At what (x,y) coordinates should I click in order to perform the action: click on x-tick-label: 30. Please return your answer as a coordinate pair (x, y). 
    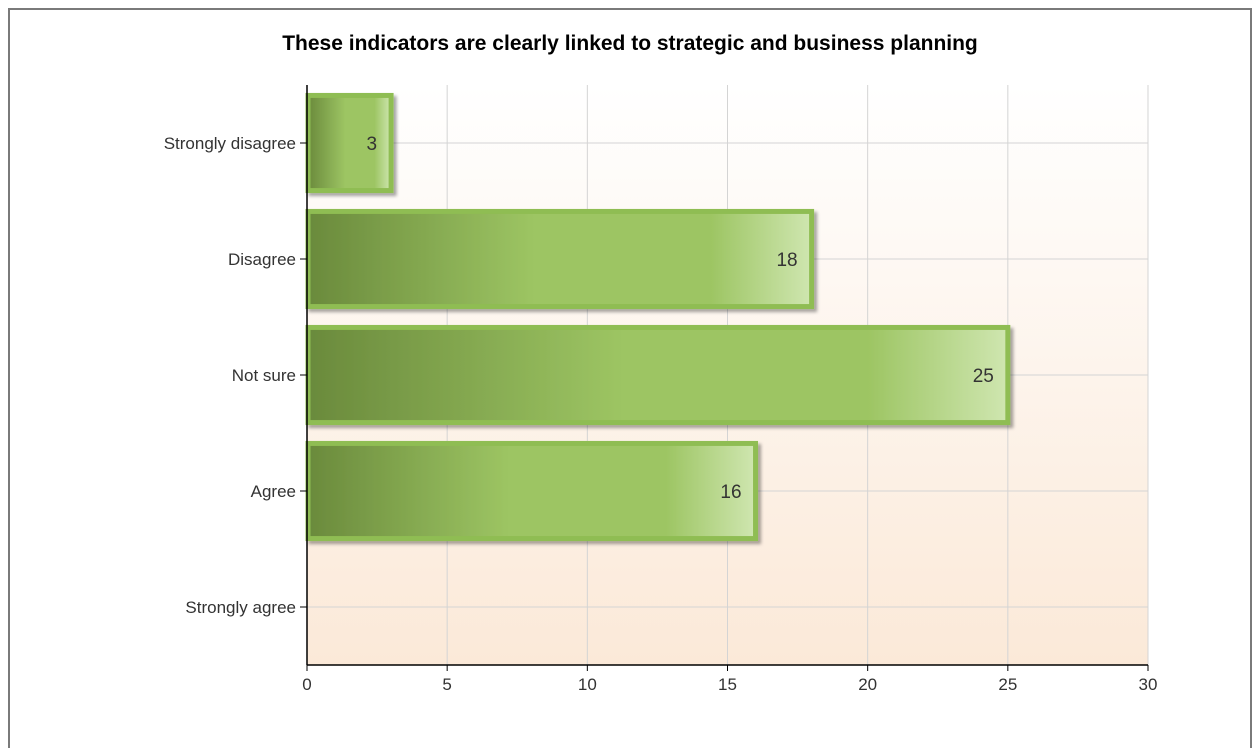
    Looking at the image, I should click on (1148, 684).